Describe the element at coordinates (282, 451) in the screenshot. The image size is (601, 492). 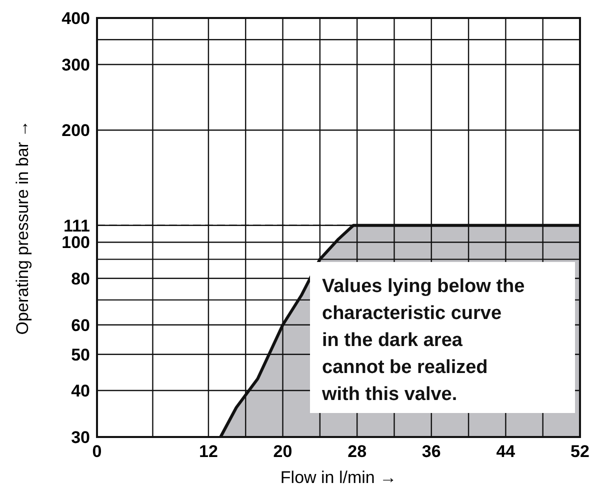
I see `x-tick-label: 20` at that location.